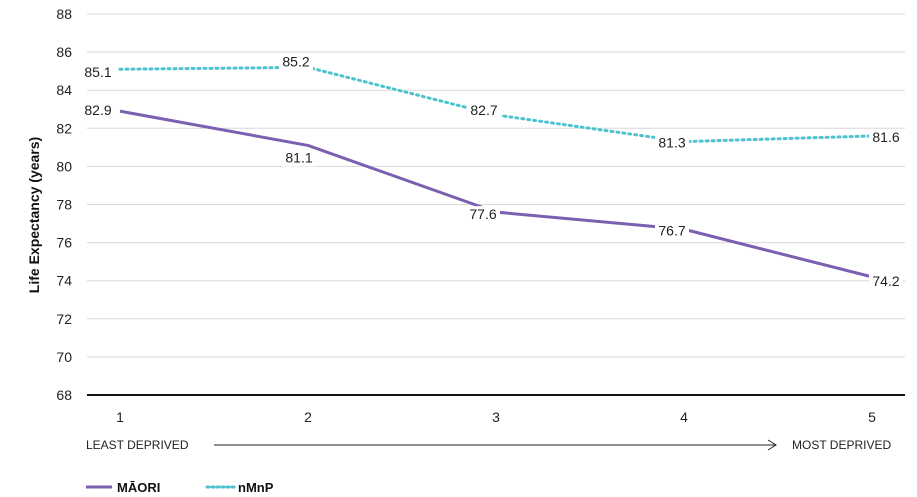 The image size is (917, 497). What do you see at coordinates (256, 487) in the screenshot?
I see `legend-label-nmnp: nMnP` at bounding box center [256, 487].